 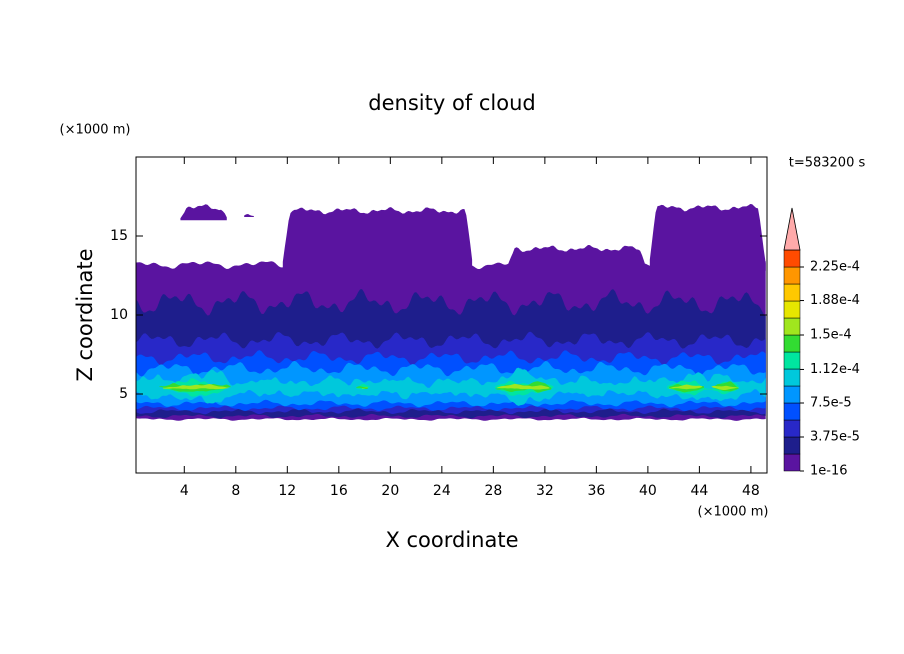 I want to click on x-tick-label: 40, so click(x=648, y=491).